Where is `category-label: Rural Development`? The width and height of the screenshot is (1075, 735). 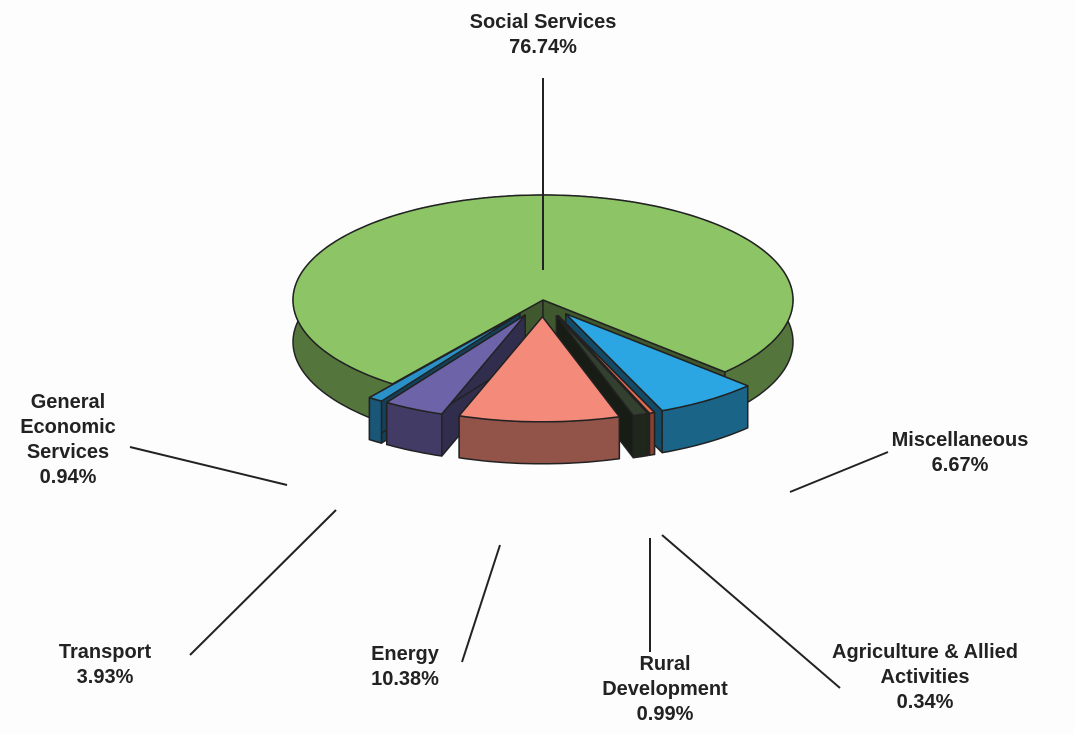
category-label: Rural Development is located at coordinates (665, 676).